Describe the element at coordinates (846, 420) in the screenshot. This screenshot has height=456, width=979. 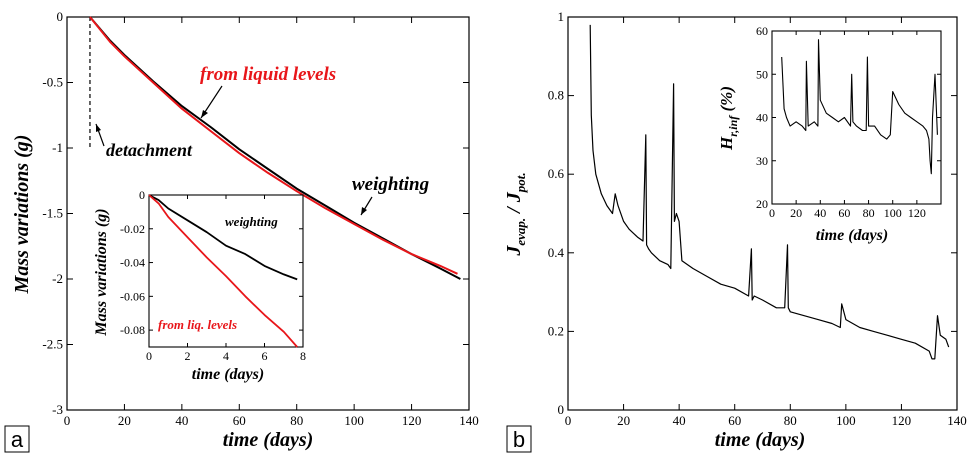
I see `panel-b-x-tick-label: 100` at that location.